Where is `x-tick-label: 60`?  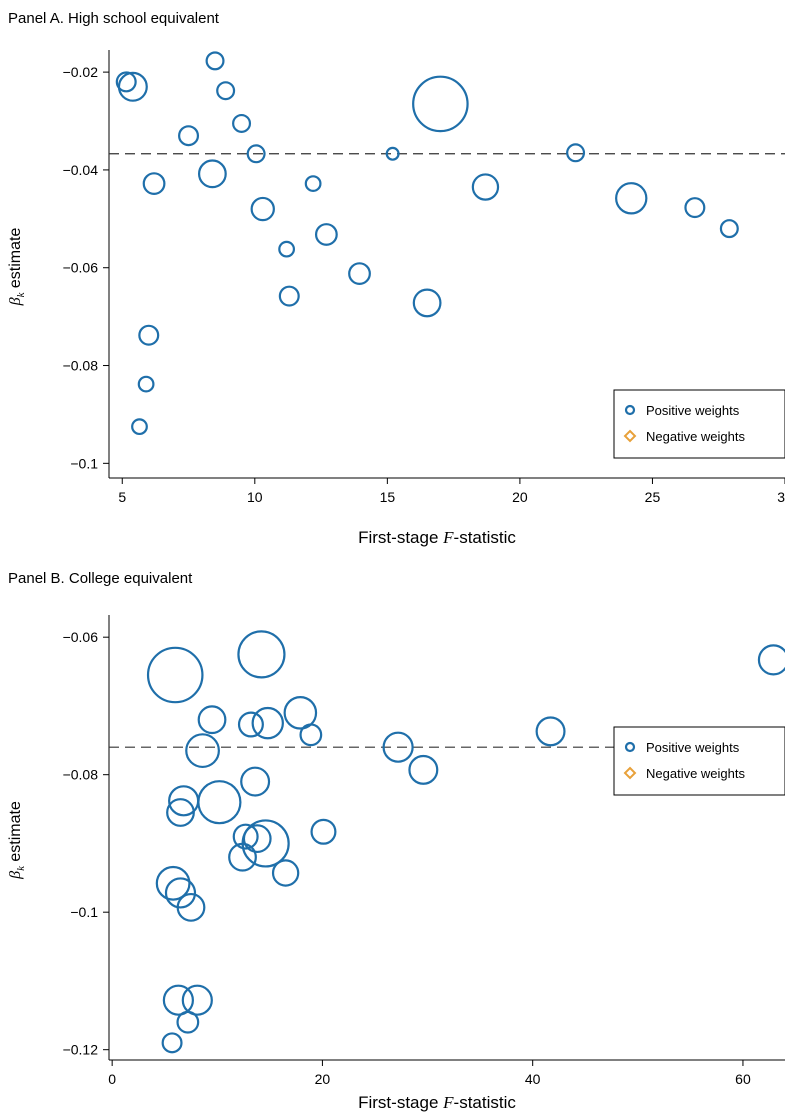 x-tick-label: 60 is located at coordinates (743, 1079).